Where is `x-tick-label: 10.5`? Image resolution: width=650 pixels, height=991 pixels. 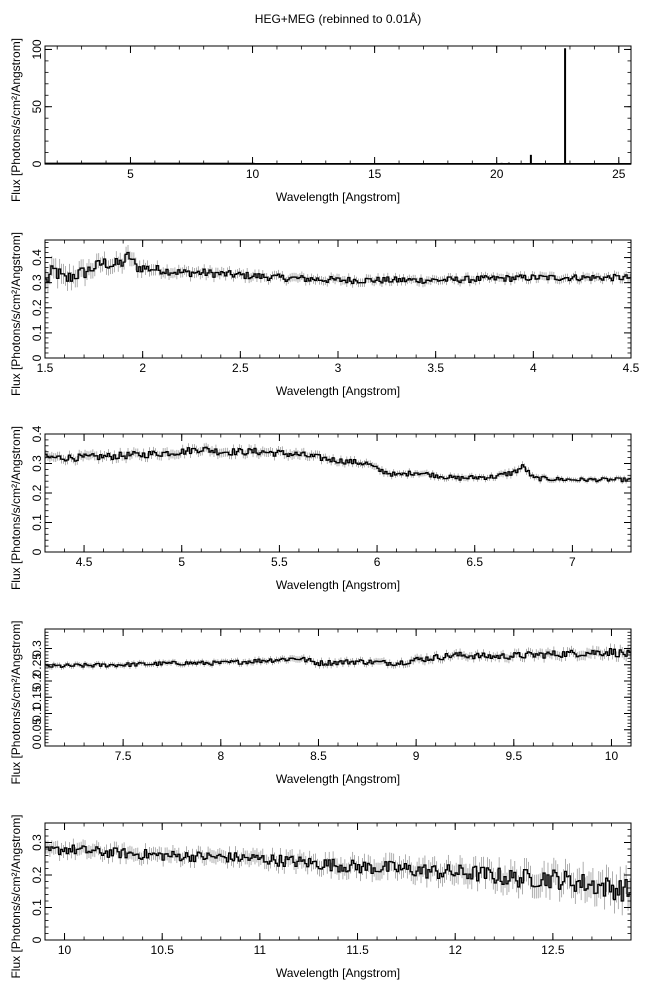
x-tick-label: 10.5 is located at coordinates (163, 950).